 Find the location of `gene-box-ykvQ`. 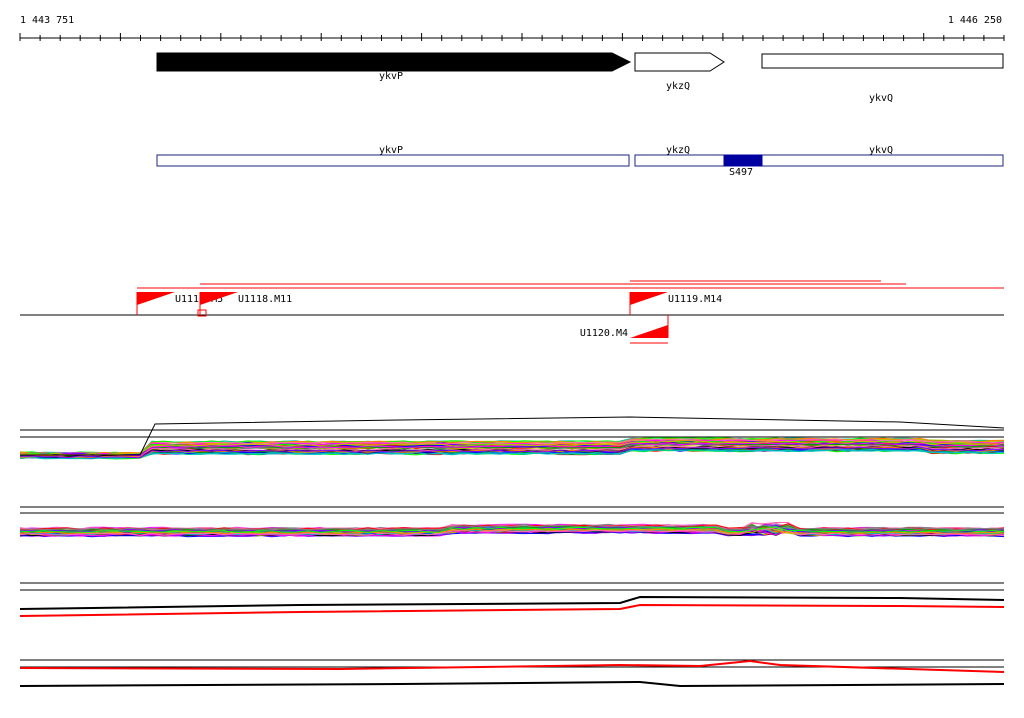

gene-box-ykvQ is located at coordinates (882, 61).